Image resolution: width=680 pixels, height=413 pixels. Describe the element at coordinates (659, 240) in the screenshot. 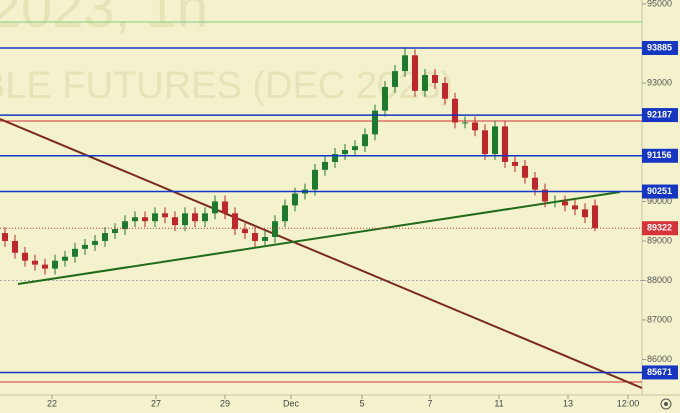

I see `y-tick-label: 89000` at that location.